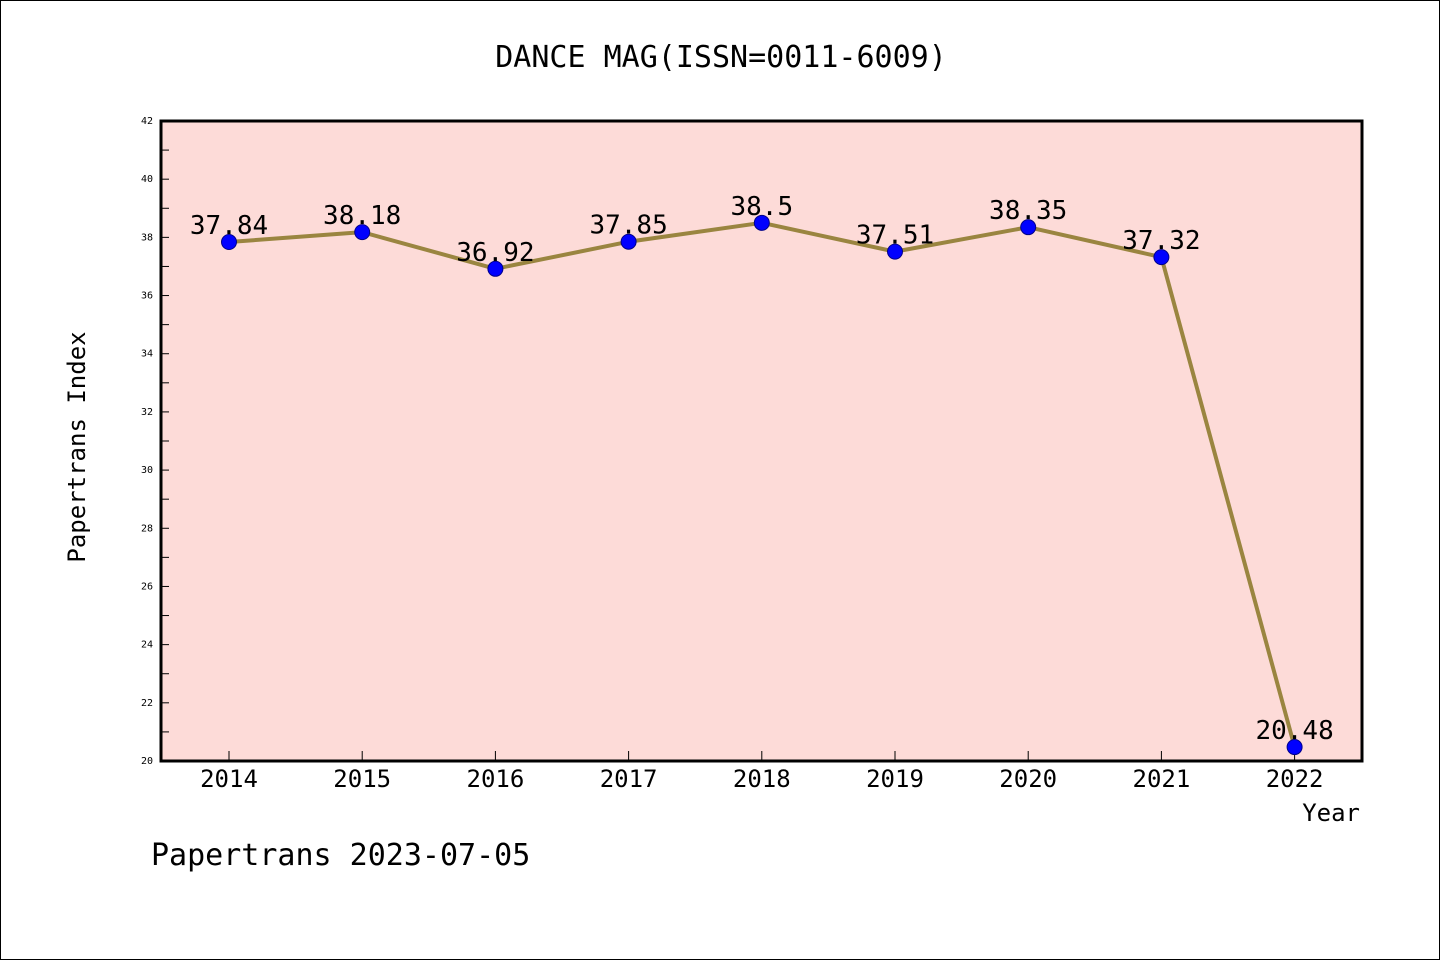 The height and width of the screenshot is (965, 1440). Describe the element at coordinates (77, 446) in the screenshot. I see `y-axis-title: Papertrans Index` at that location.